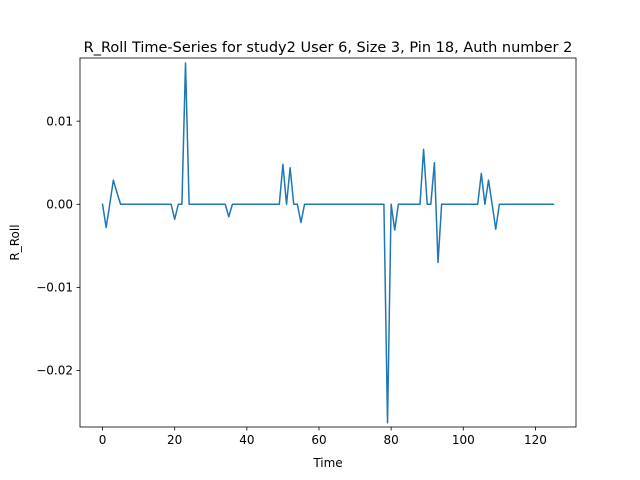  What do you see at coordinates (59, 204) in the screenshot?
I see `y-tick-label: 0.00` at bounding box center [59, 204].